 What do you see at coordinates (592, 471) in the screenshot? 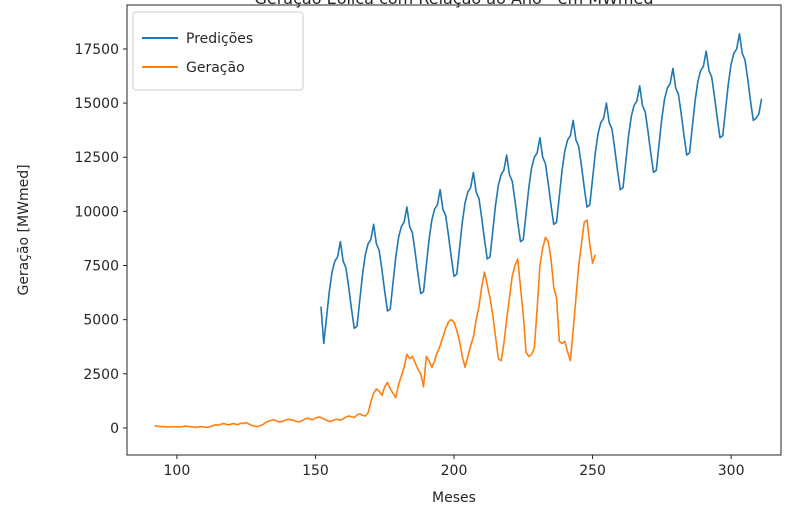
I see `x-tick-label: 250` at bounding box center [592, 471].